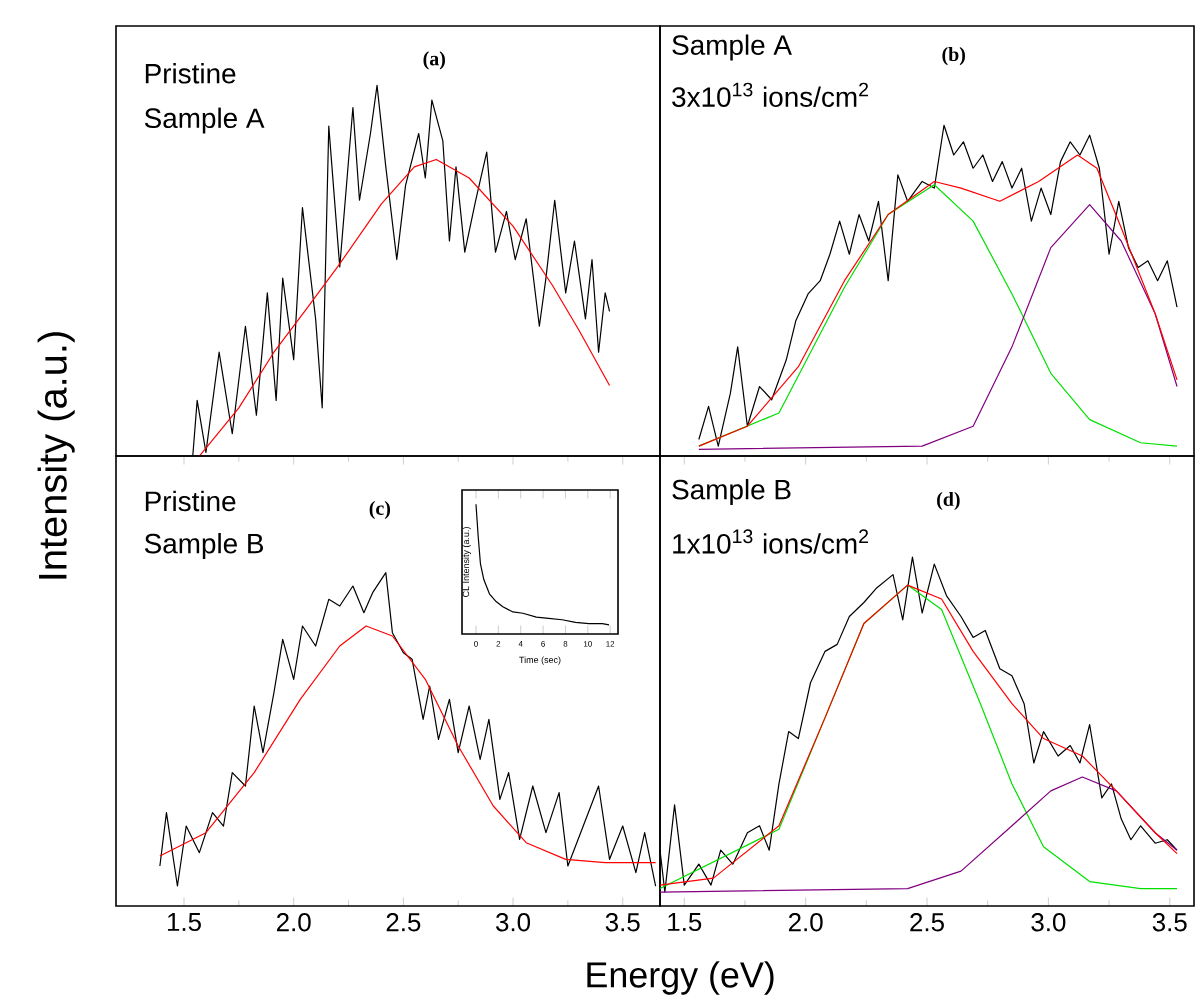 This screenshot has width=1196, height=1004. I want to click on text: 3x10$^{13}$ ions/cm$^{2}$, so click(770, 94).